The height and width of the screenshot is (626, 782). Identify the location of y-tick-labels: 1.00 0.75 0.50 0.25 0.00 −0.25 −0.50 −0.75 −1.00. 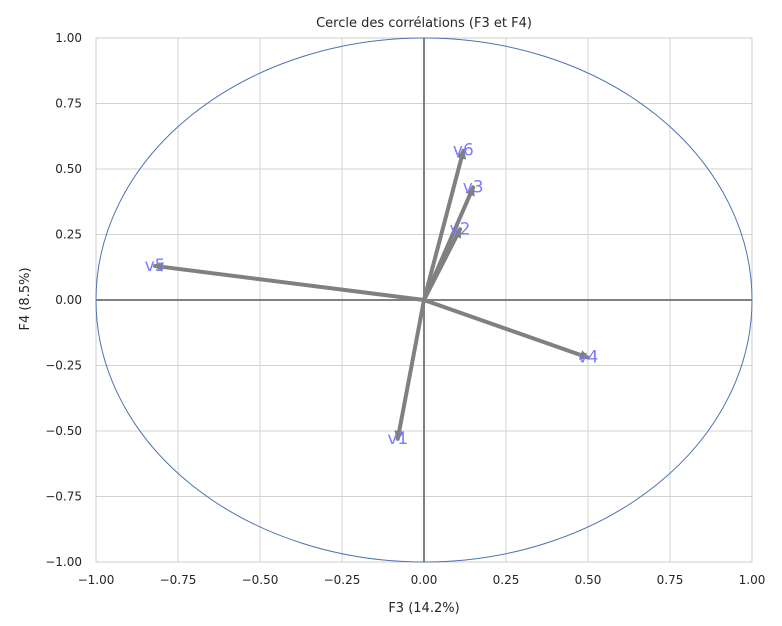
(63, 300).